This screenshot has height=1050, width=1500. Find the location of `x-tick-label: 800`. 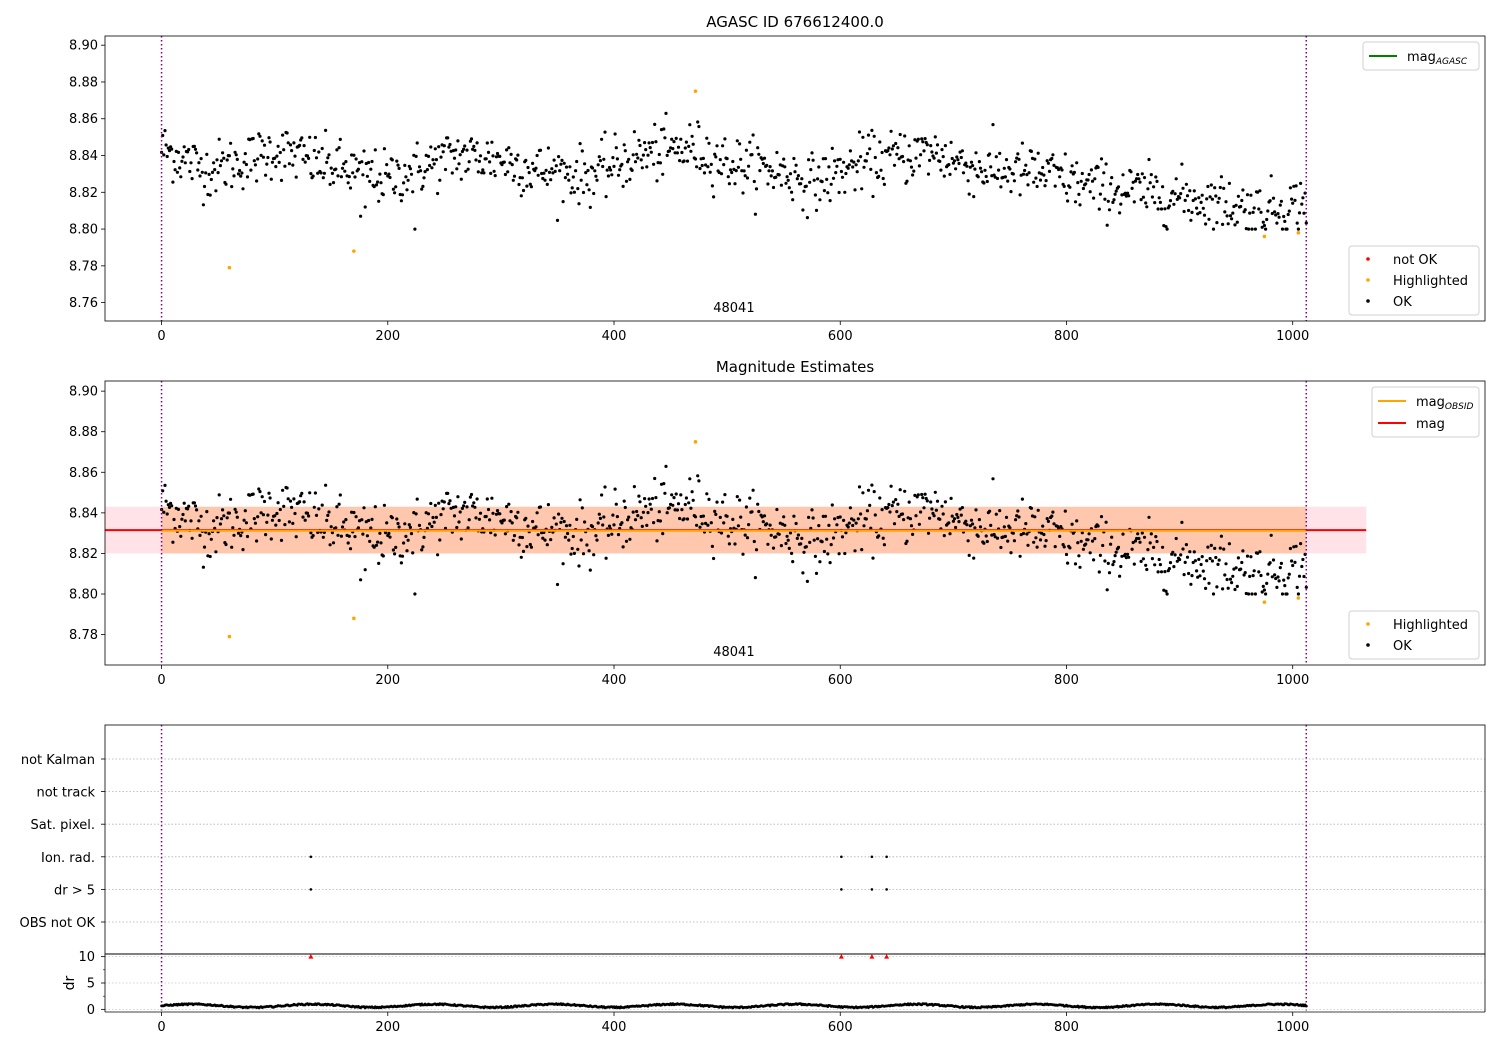

x-tick-label: 800 is located at coordinates (1066, 1027).